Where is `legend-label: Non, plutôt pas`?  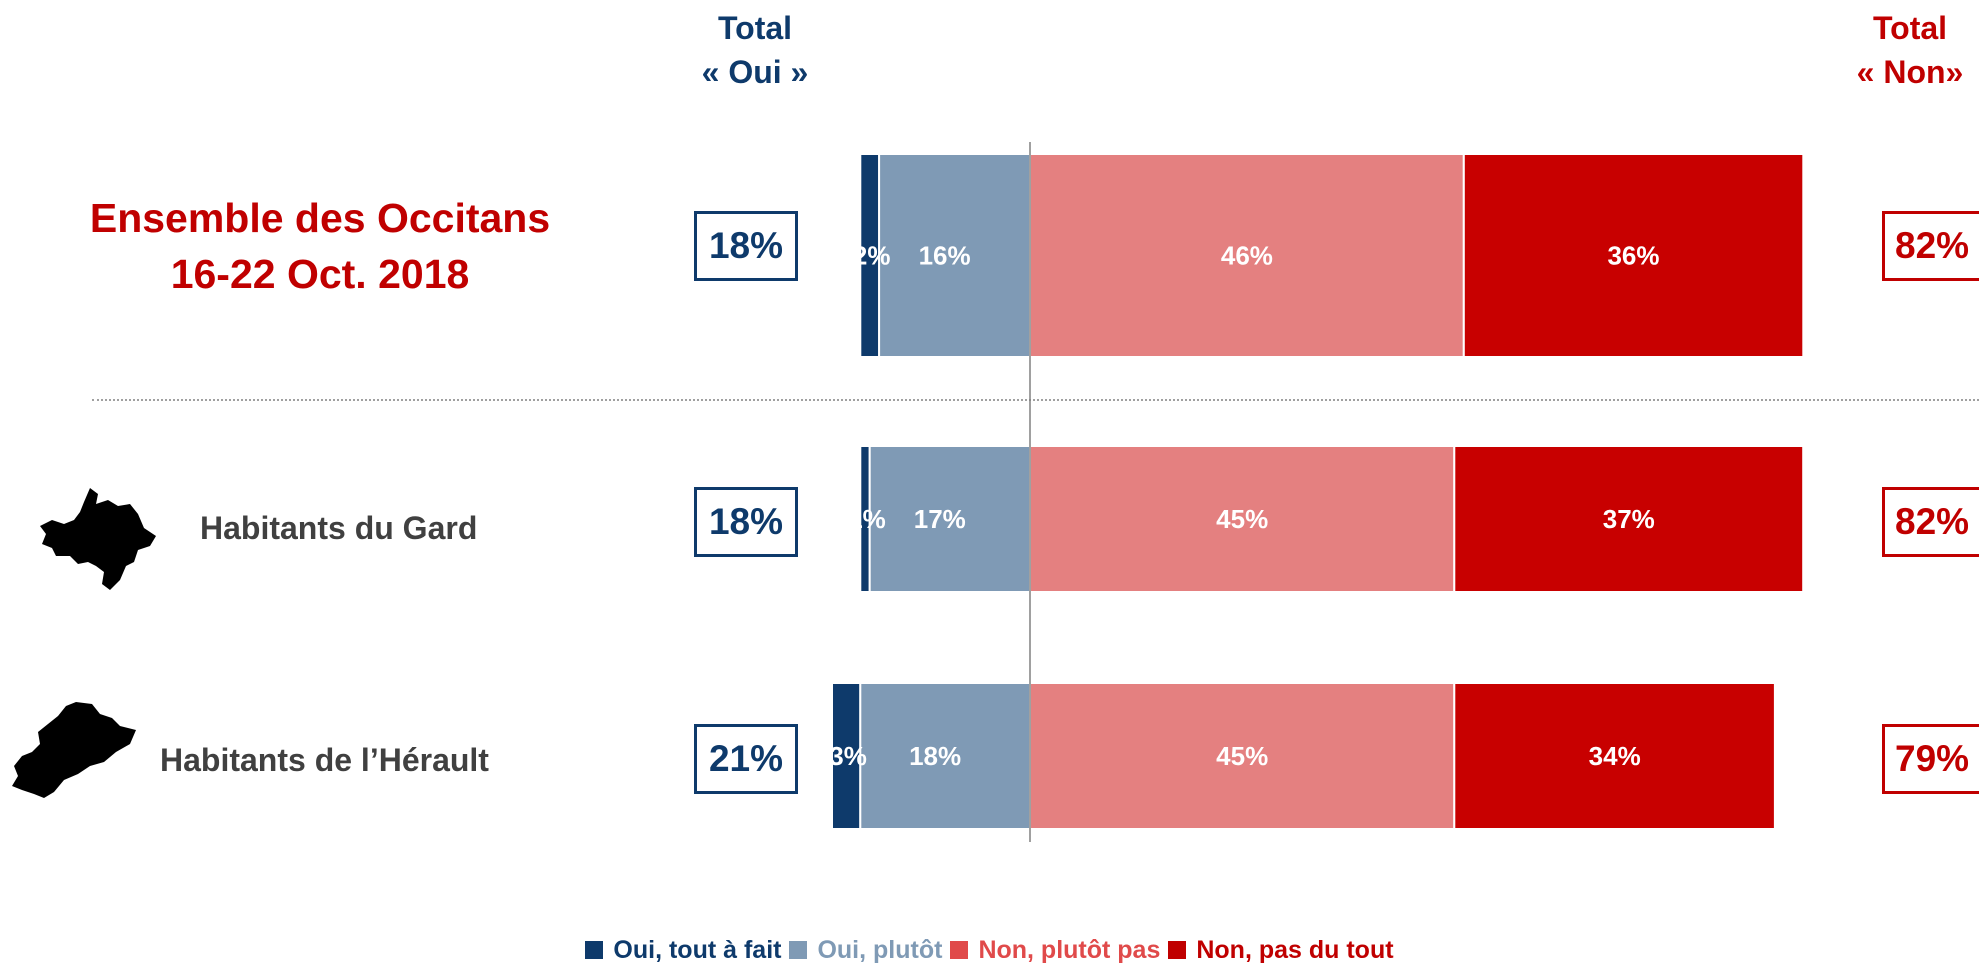 legend-label: Non, plutôt pas is located at coordinates (1069, 949).